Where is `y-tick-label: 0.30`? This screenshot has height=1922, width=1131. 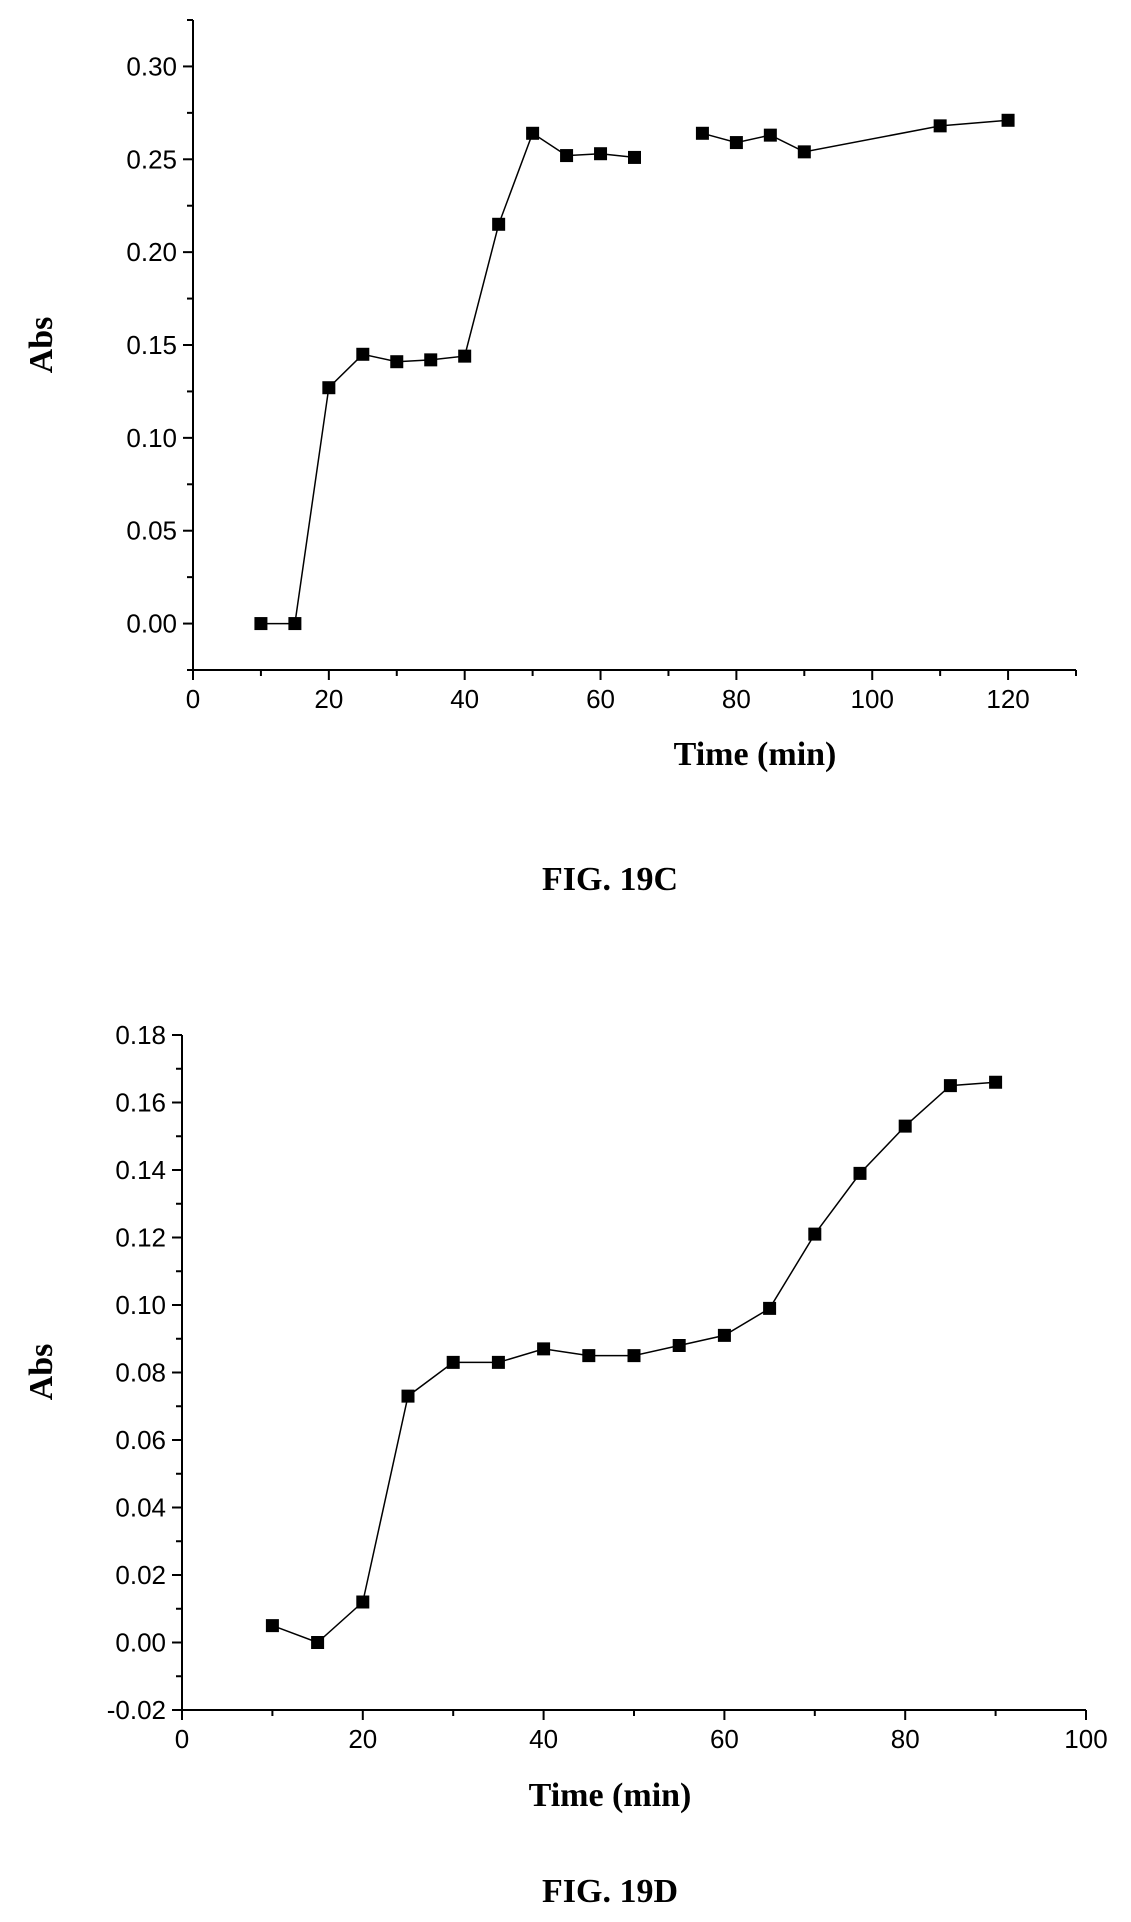 y-tick-label: 0.30 is located at coordinates (151, 66).